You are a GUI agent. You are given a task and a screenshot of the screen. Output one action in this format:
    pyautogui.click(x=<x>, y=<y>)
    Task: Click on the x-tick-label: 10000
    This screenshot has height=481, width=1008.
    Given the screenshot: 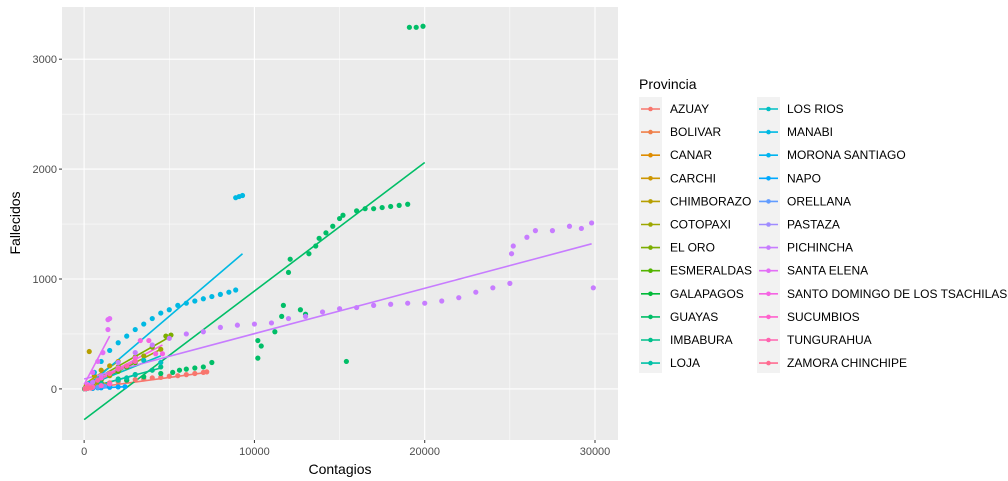 What is the action you would take?
    pyautogui.click(x=254, y=452)
    